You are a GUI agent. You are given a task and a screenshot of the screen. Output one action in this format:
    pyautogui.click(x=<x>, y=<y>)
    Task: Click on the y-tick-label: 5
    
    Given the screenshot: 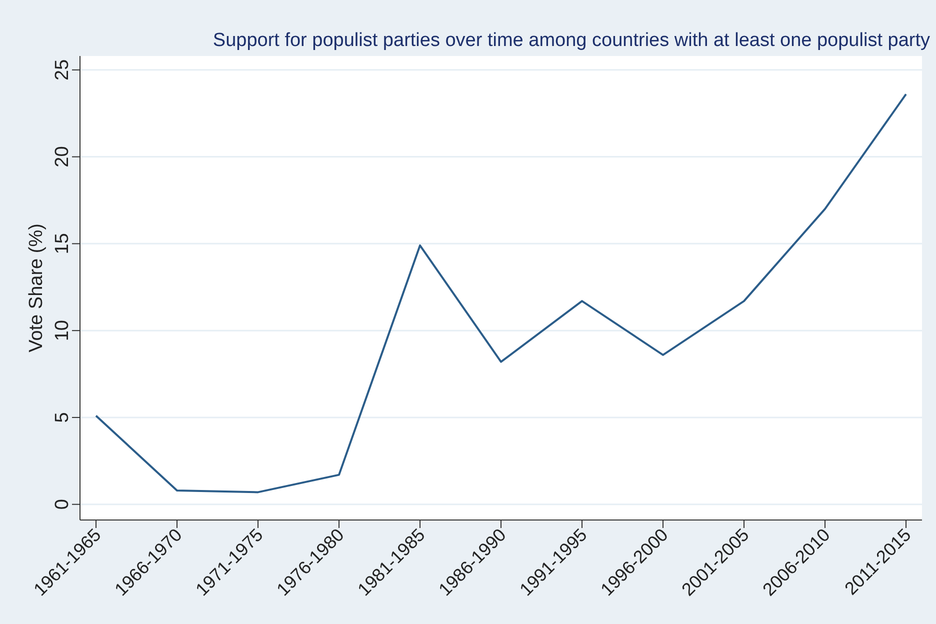 What is the action you would take?
    pyautogui.click(x=62, y=417)
    